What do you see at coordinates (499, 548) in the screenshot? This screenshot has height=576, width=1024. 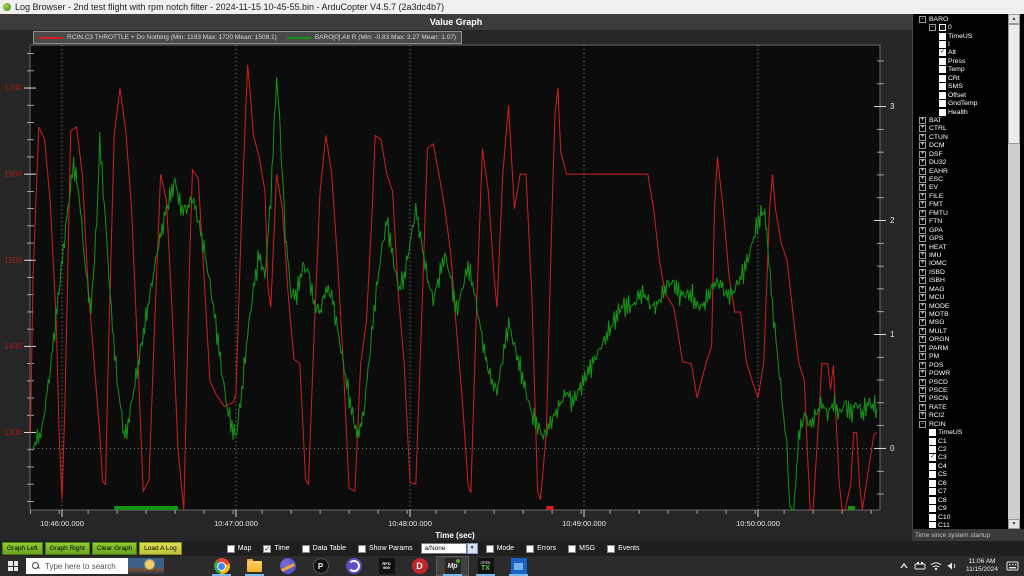 I see `checkbox-mode: Mode` at bounding box center [499, 548].